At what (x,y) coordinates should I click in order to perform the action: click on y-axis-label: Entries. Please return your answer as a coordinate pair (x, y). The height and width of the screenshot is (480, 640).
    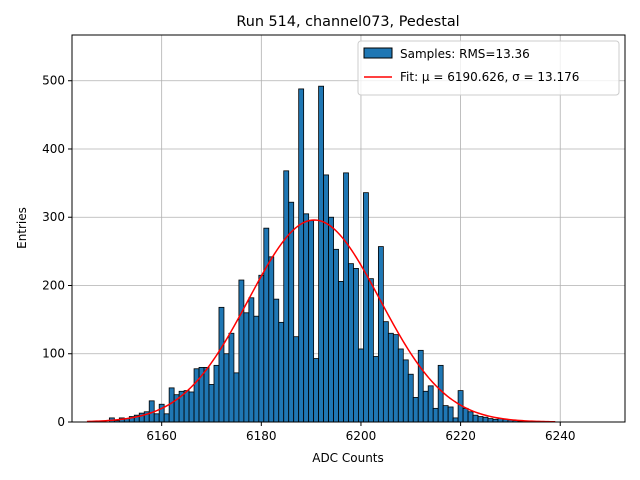
    Looking at the image, I should click on (22, 228).